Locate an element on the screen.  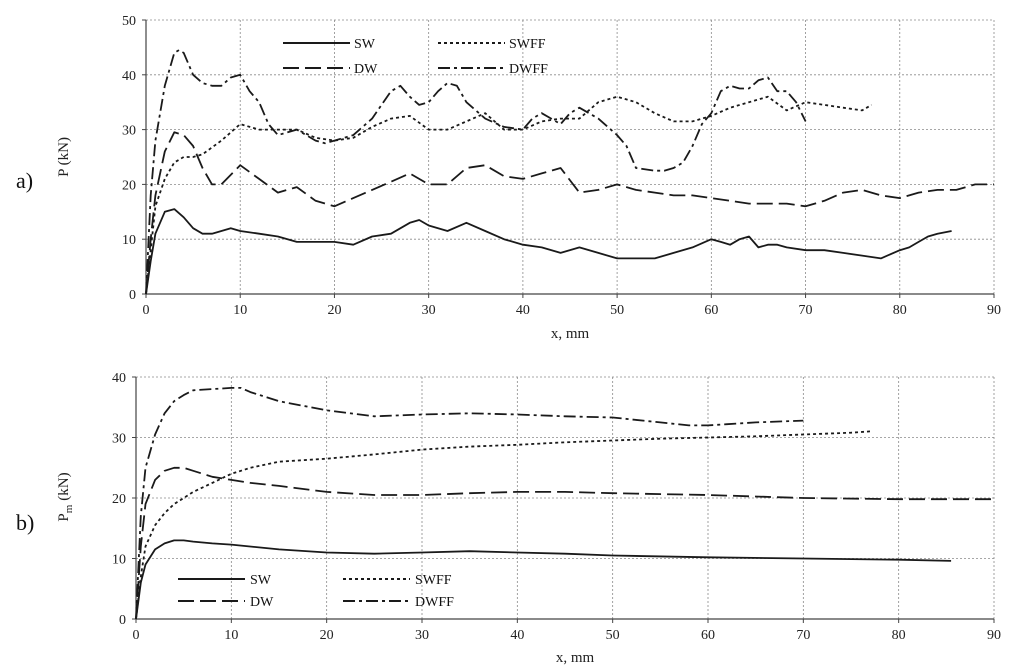
y-tick-label-b: 0 is located at coordinates (122, 620).